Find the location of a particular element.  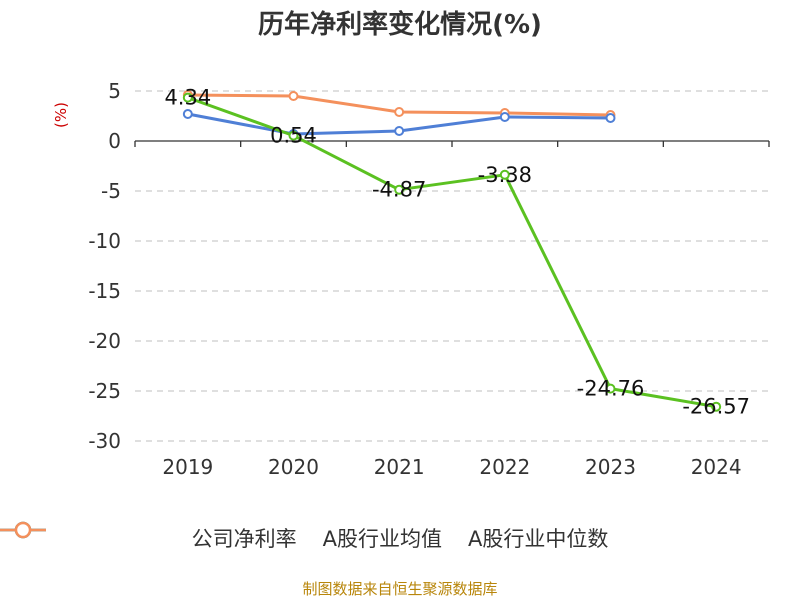

data-label: -3.38 is located at coordinates (505, 175).